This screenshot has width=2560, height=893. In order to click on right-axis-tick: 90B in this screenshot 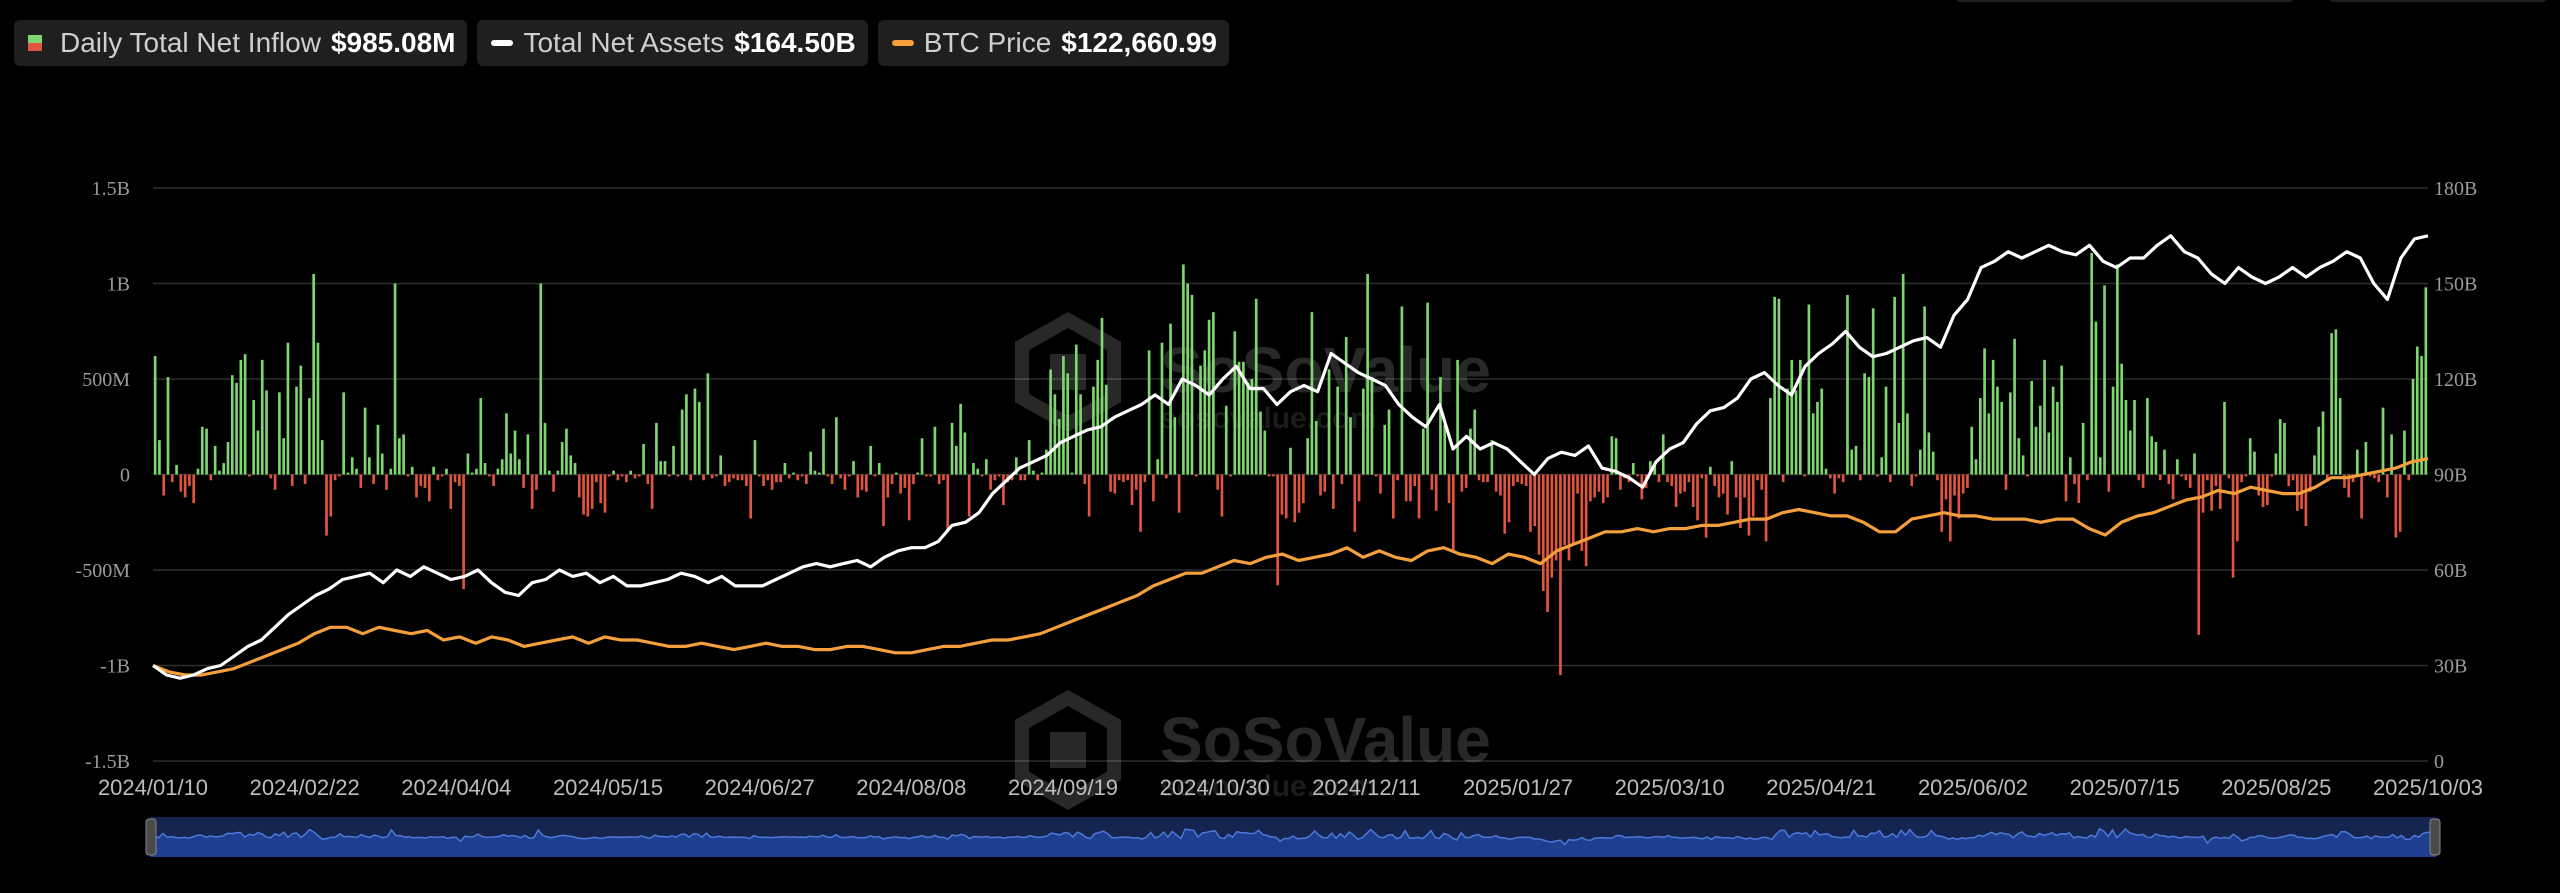, I will do `click(2450, 476)`.